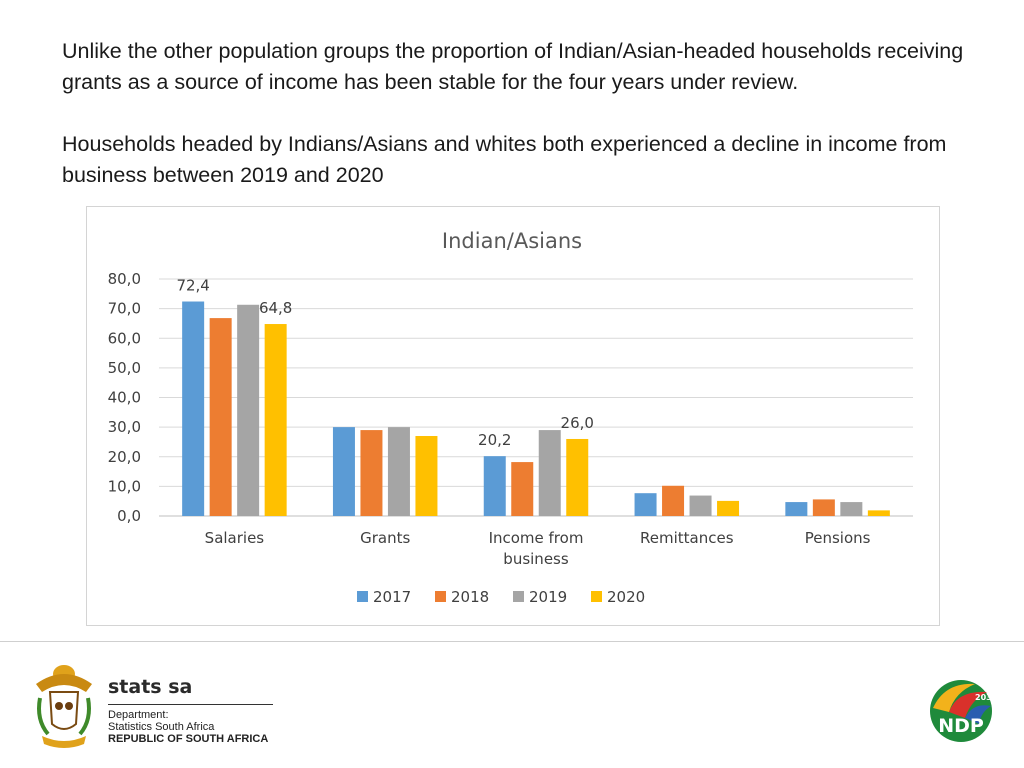 This screenshot has width=1024, height=768. Describe the element at coordinates (536, 559) in the screenshot. I see `x-category-label: business` at that location.